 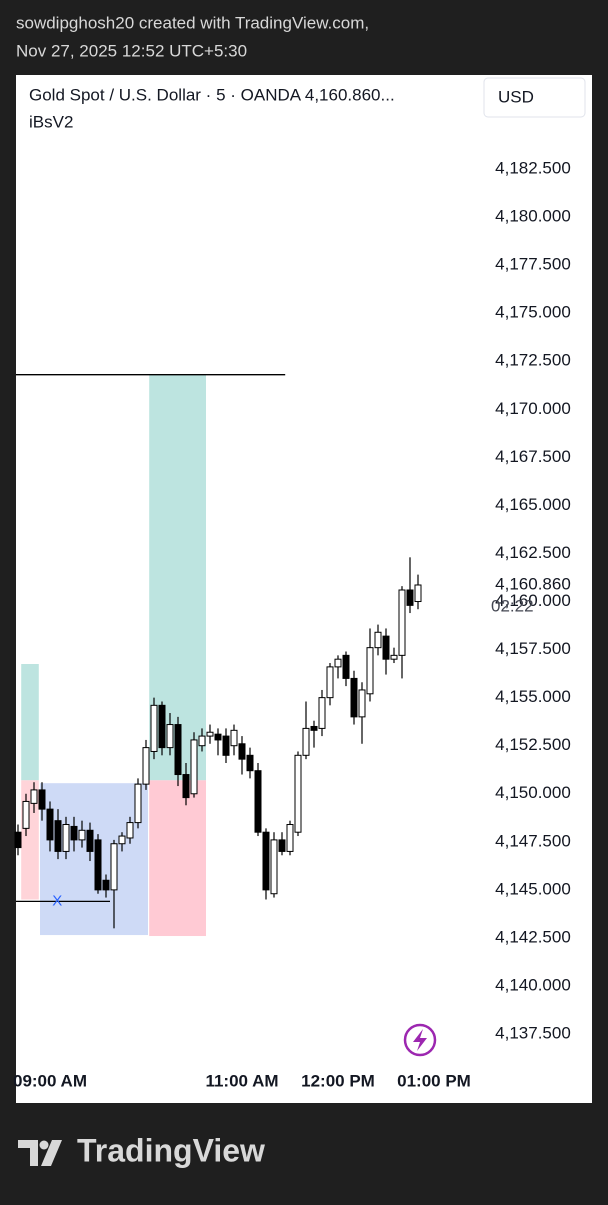 I want to click on indicator-name: iBsV2, so click(x=51, y=121).